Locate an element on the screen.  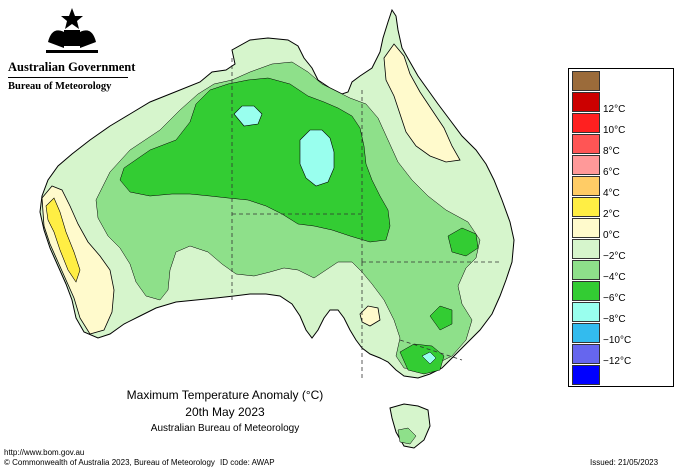
legend-label: −12°C is located at coordinates (617, 361).